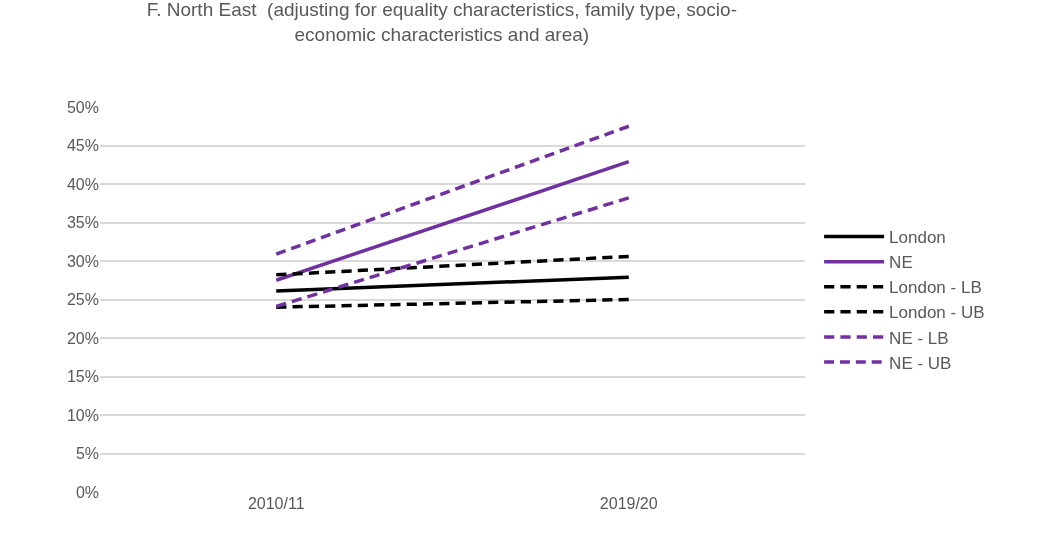 The image size is (1052, 544). Describe the element at coordinates (82, 184) in the screenshot. I see `y-tick-label: 40%` at that location.